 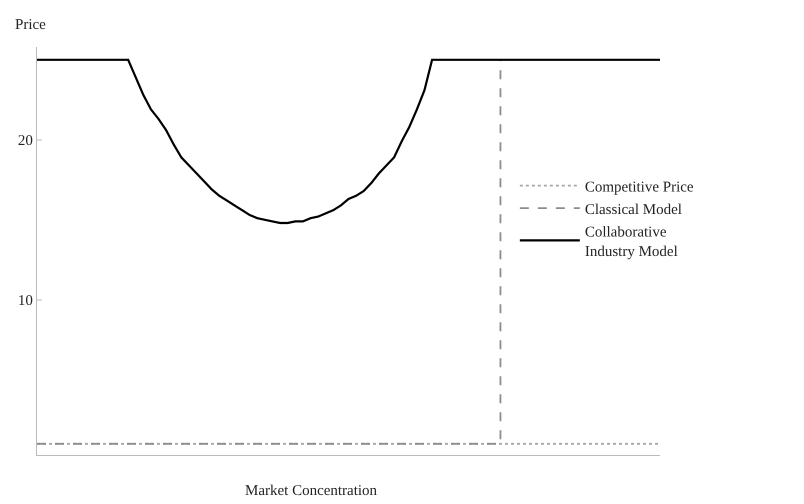 I want to click on y-axis-title: Price, so click(x=30, y=25).